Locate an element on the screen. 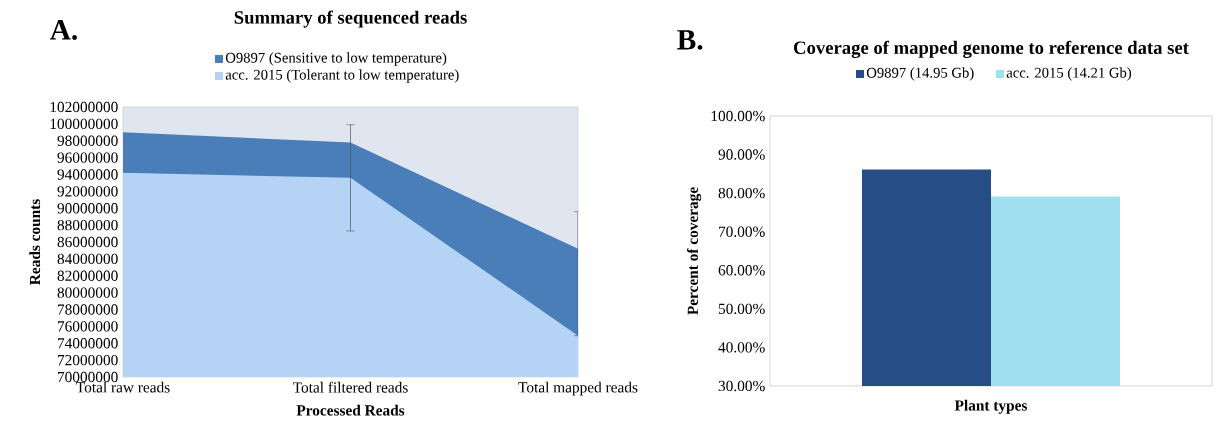 The width and height of the screenshot is (1219, 431). legend-label: acc. 2015 (14.21 Gb) is located at coordinates (1069, 74).